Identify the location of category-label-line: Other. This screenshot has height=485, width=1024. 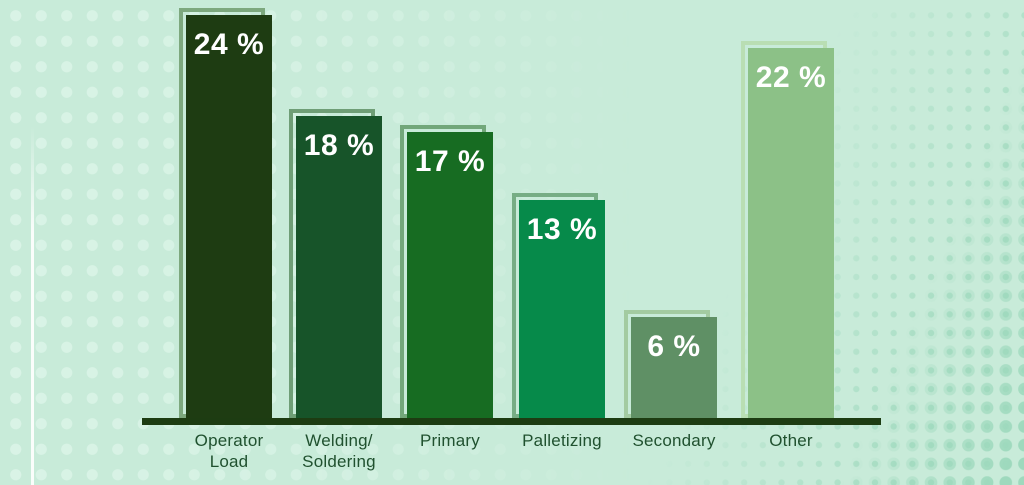
(791, 440).